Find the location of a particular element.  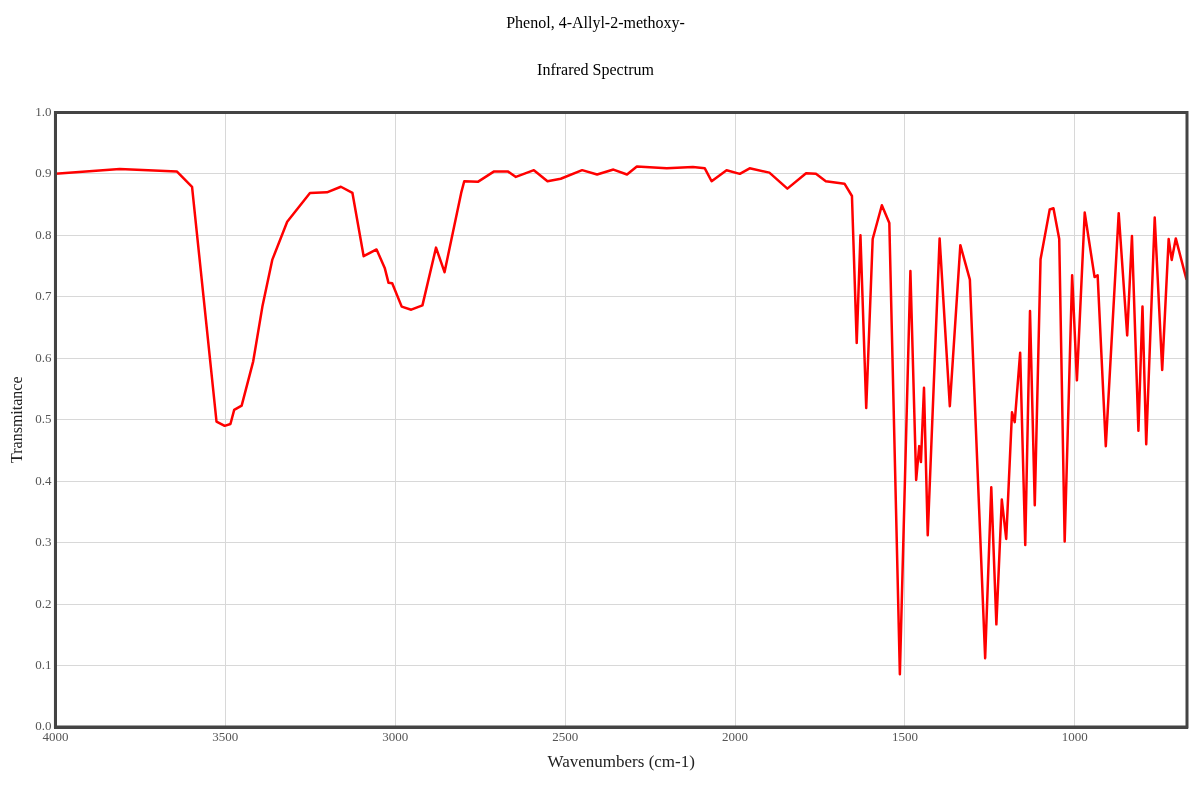

x-tick-label: 3000 is located at coordinates (395, 737).